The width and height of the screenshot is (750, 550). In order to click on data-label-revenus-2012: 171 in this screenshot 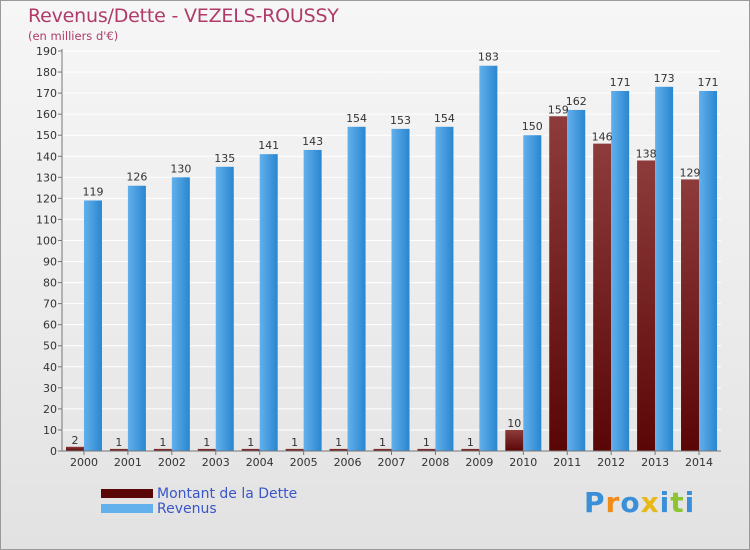, I will do `click(620, 82)`.